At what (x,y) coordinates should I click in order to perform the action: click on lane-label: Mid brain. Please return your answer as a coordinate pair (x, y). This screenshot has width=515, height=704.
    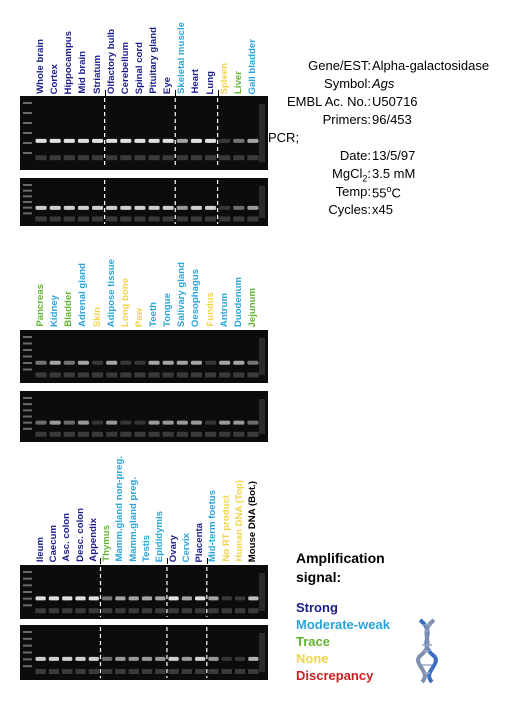
    Looking at the image, I should click on (83, 72).